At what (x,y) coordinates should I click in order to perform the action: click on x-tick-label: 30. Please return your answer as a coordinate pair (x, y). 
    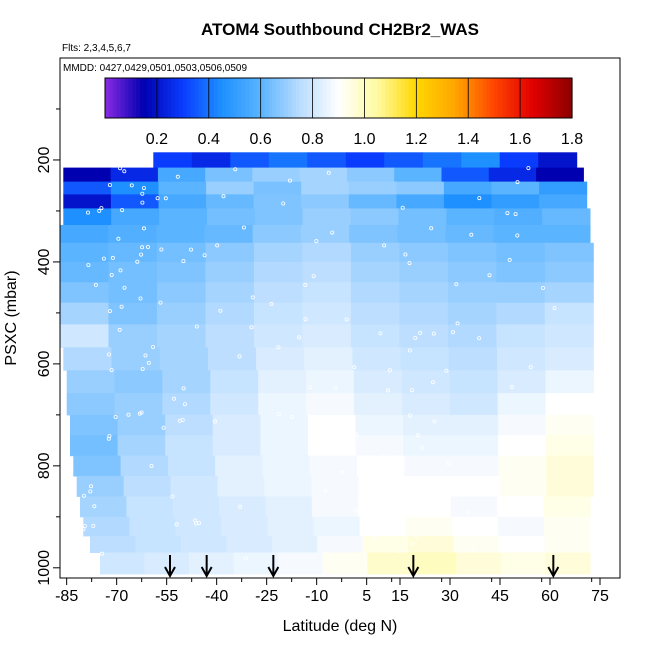
    Looking at the image, I should click on (450, 596).